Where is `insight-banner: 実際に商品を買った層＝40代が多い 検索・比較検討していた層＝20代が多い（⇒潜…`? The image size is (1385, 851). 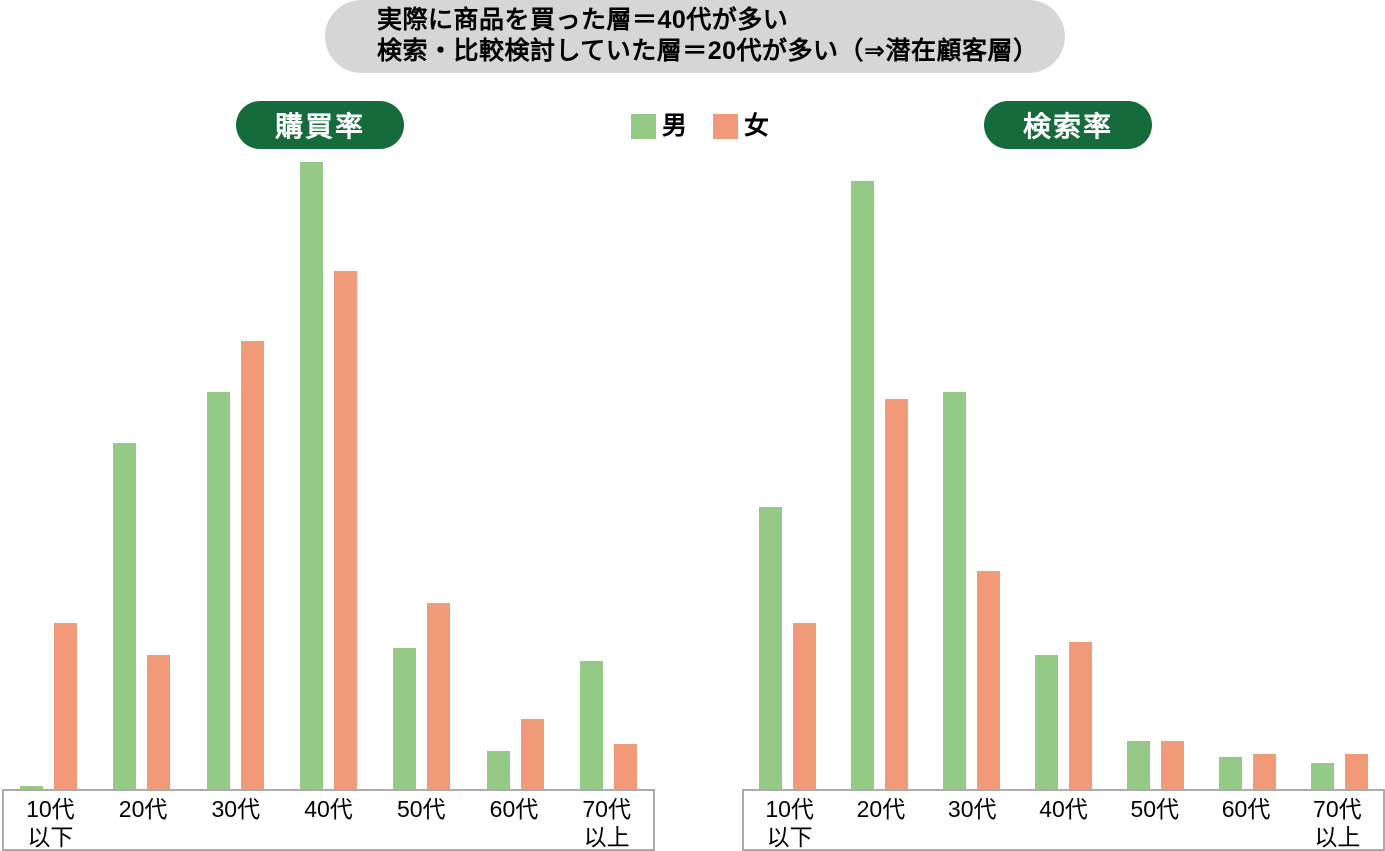 insight-banner: 実際に商品を買った層＝40代が多い 検索・比較検討していた層＝20代が多い（⇒潜… is located at coordinates (695, 36).